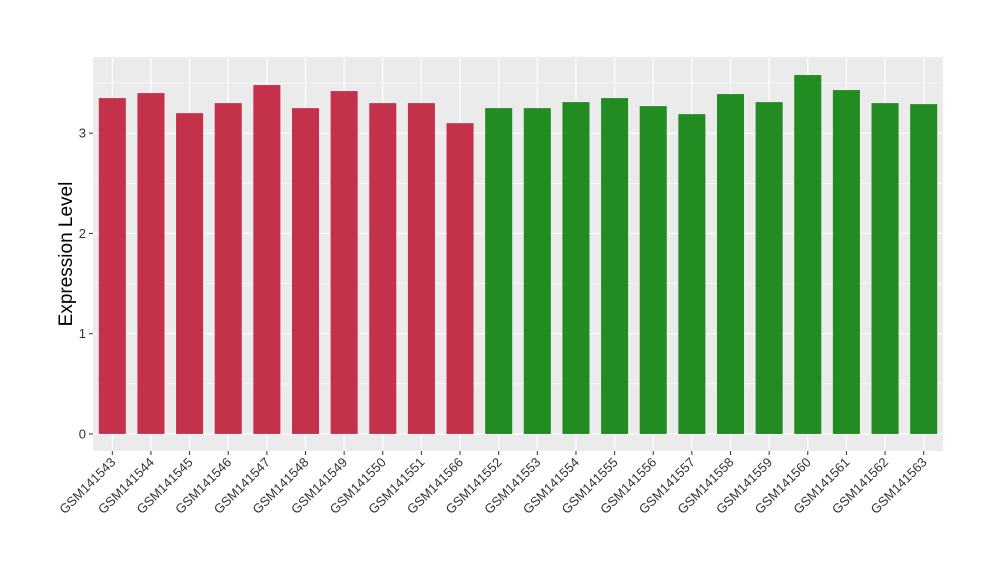 This screenshot has width=1000, height=580. I want to click on y-axis-title: Expression Level, so click(66, 254).